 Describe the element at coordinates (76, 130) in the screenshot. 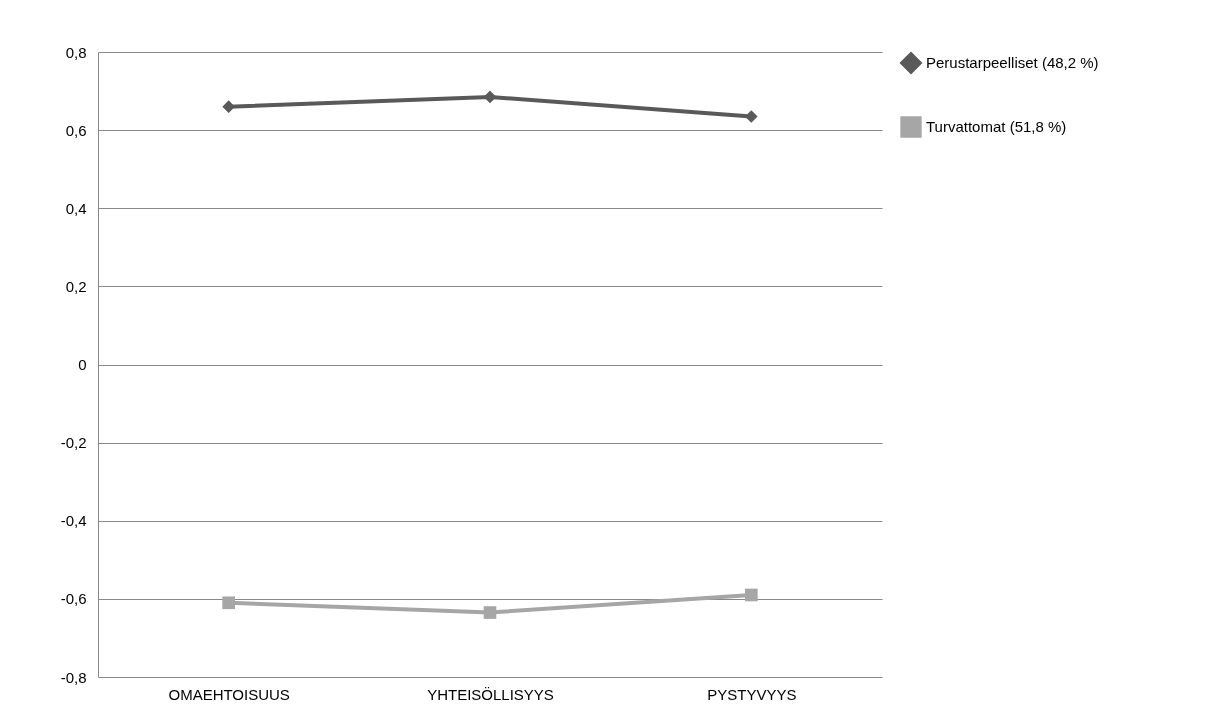

I see `y-tick-label: 0,6` at that location.